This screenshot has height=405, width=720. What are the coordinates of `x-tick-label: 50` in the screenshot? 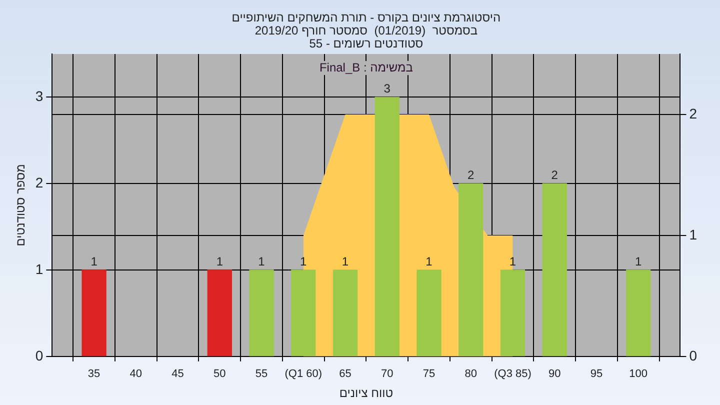 It's located at (220, 374).